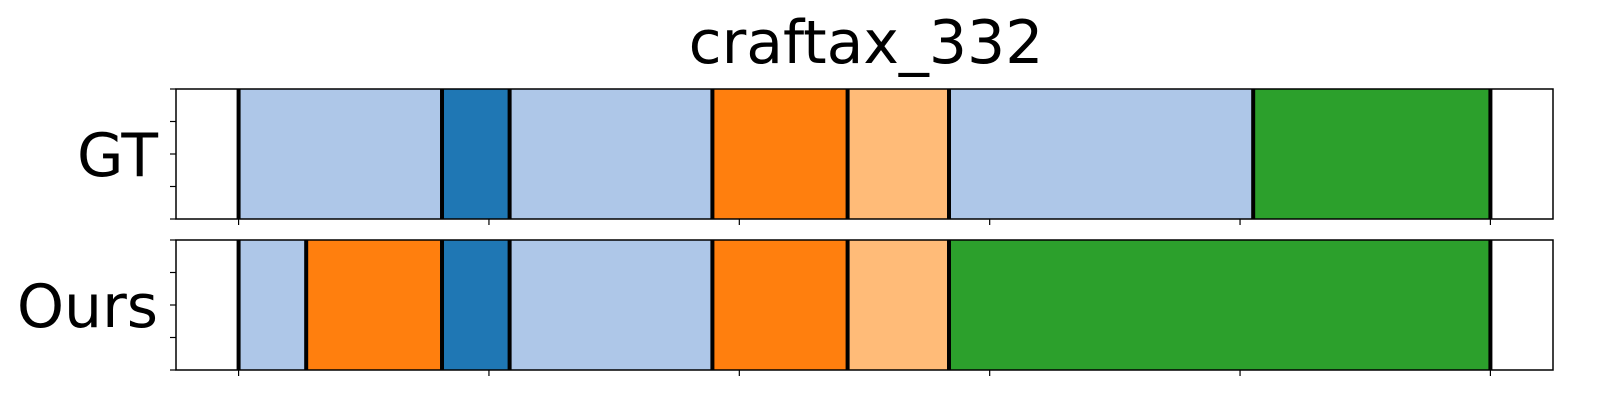  I want to click on row-label: GT, so click(117, 156).